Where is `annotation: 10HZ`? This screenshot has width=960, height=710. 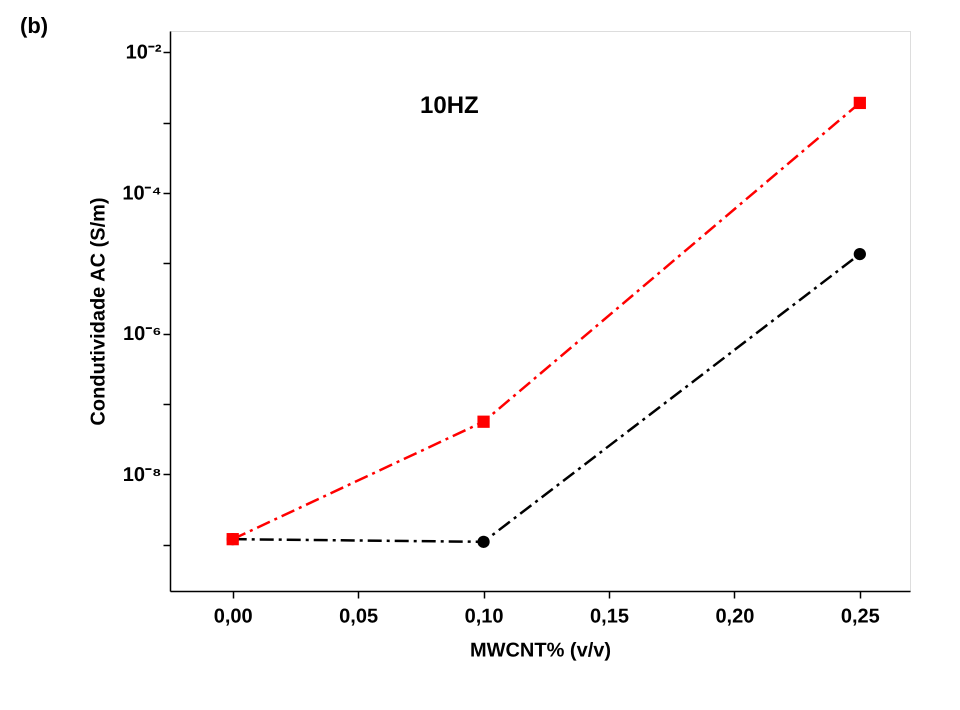 annotation: 10HZ is located at coordinates (449, 105).